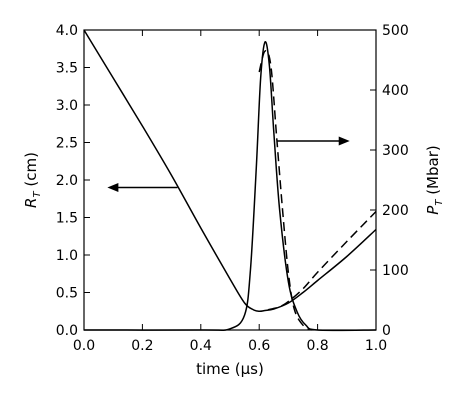 The image size is (462, 401). What do you see at coordinates (389, 181) in the screenshot?
I see `right-y-axis-ticks: 0 100 200 300 400 500` at bounding box center [389, 181].